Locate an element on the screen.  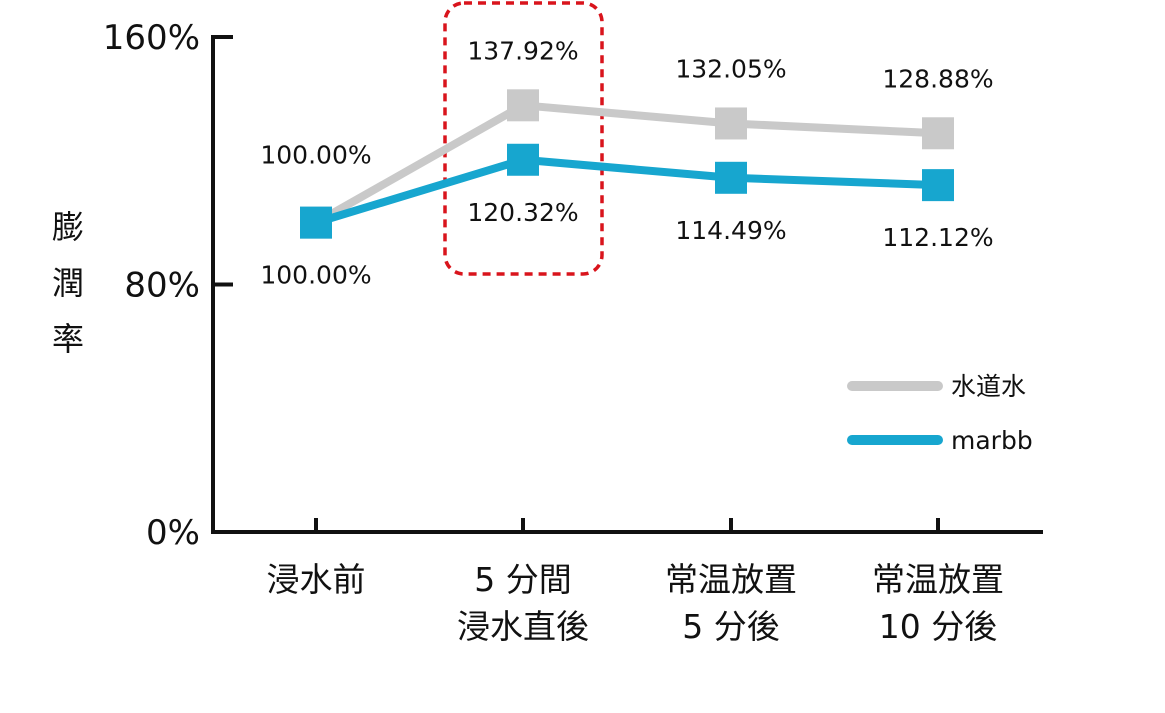
y-axis-label-char-2: 率 is located at coordinates (68, 339).